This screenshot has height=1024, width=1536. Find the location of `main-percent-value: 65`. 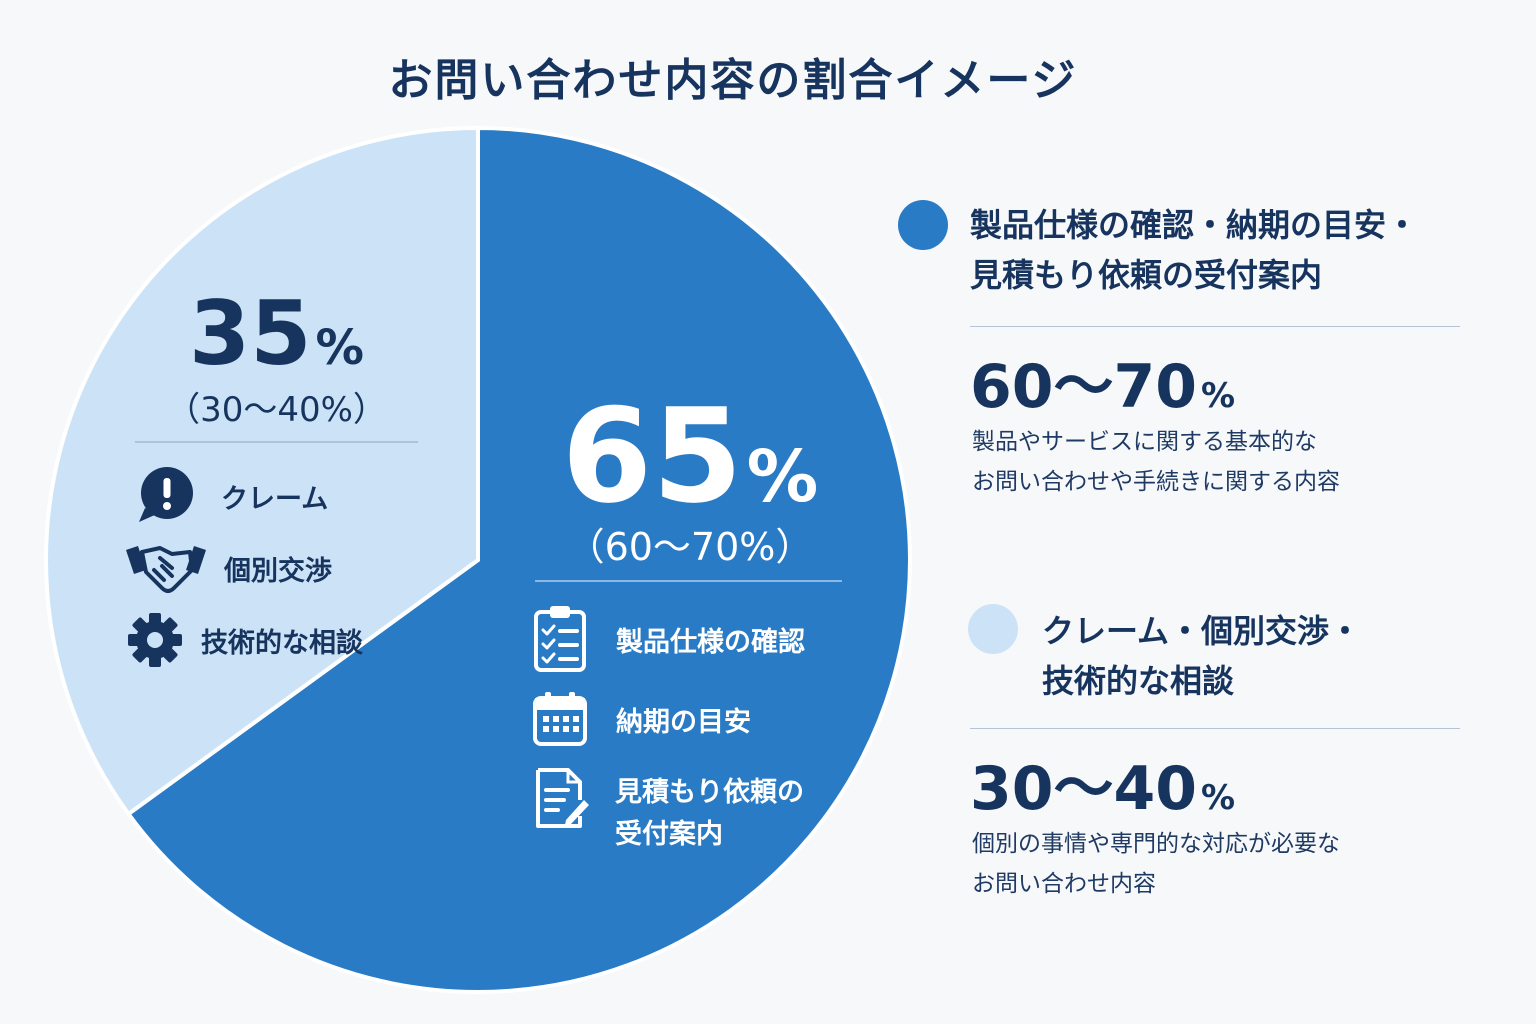

main-percent-value: 65 is located at coordinates (652, 456).